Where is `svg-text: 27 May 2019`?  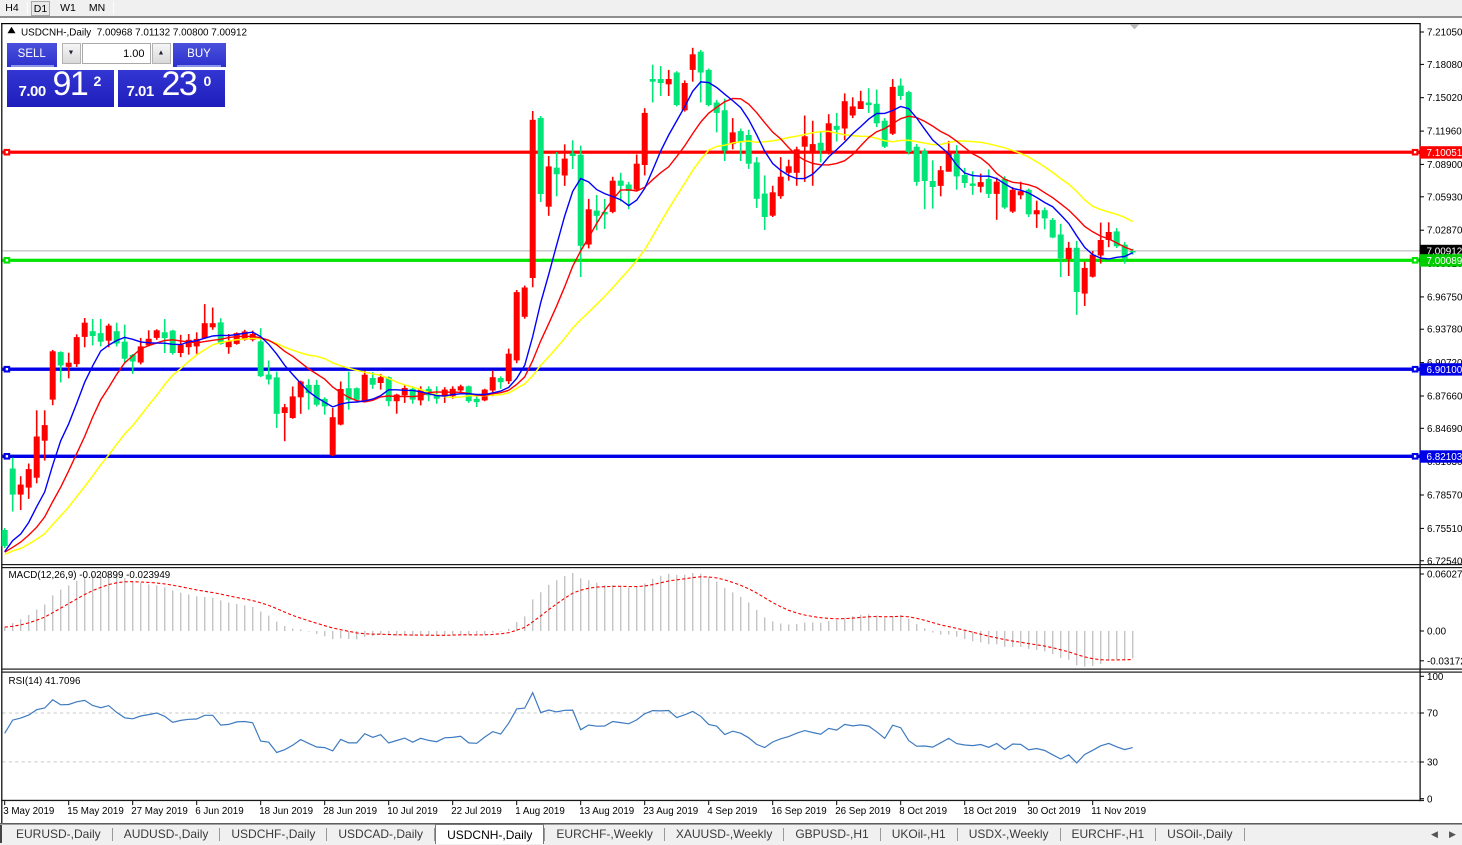 svg-text: 27 May 2019 is located at coordinates (159, 811).